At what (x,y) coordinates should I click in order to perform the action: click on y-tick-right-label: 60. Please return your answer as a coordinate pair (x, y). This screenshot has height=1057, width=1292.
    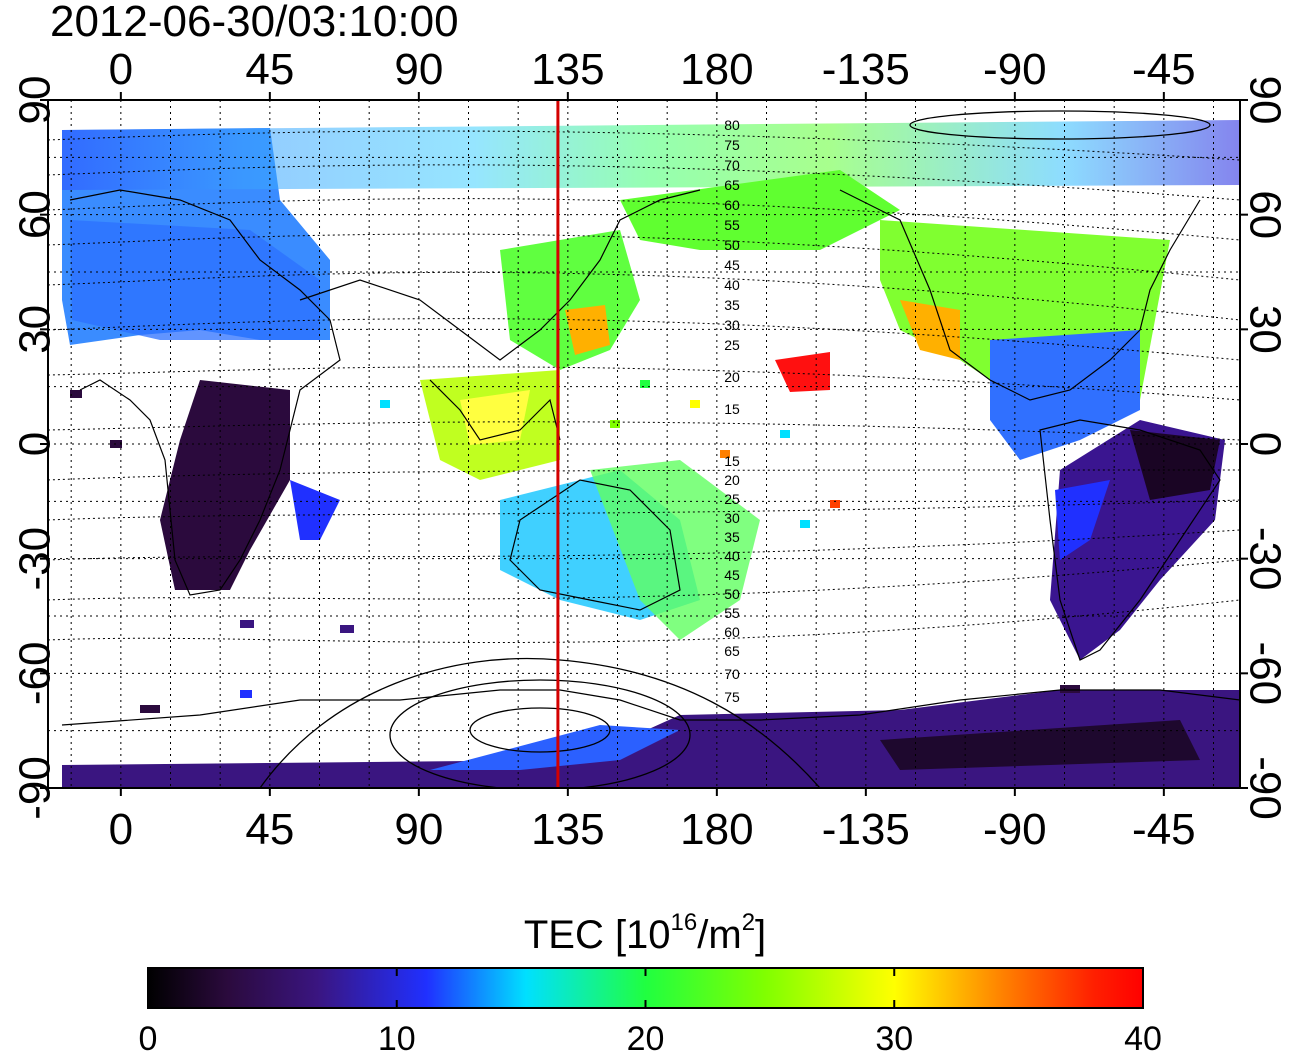
    Looking at the image, I should click on (1265, 214).